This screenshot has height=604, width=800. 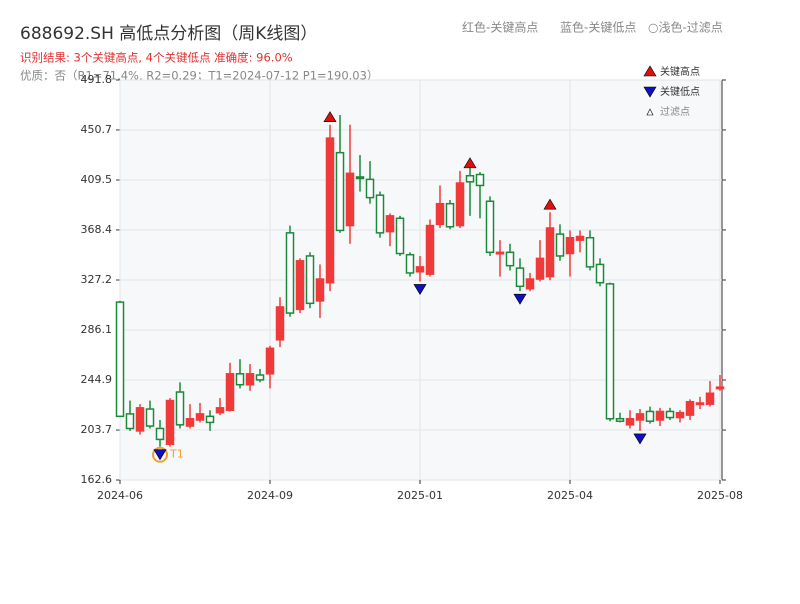 I want to click on annotation-ring, so click(x=160, y=454).